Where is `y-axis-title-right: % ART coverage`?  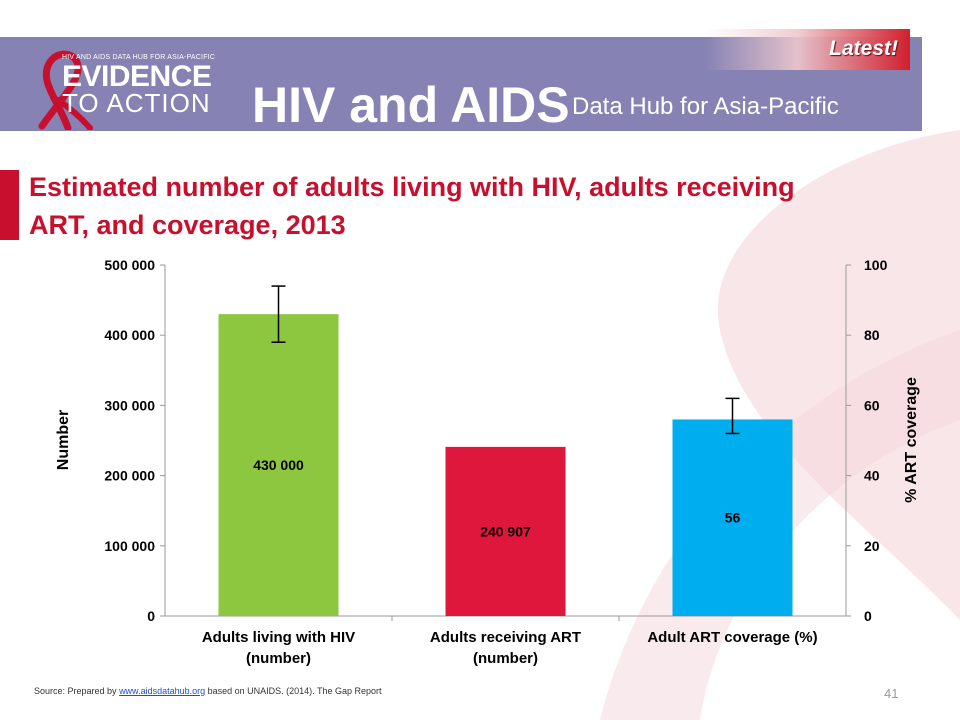 y-axis-title-right: % ART coverage is located at coordinates (911, 440).